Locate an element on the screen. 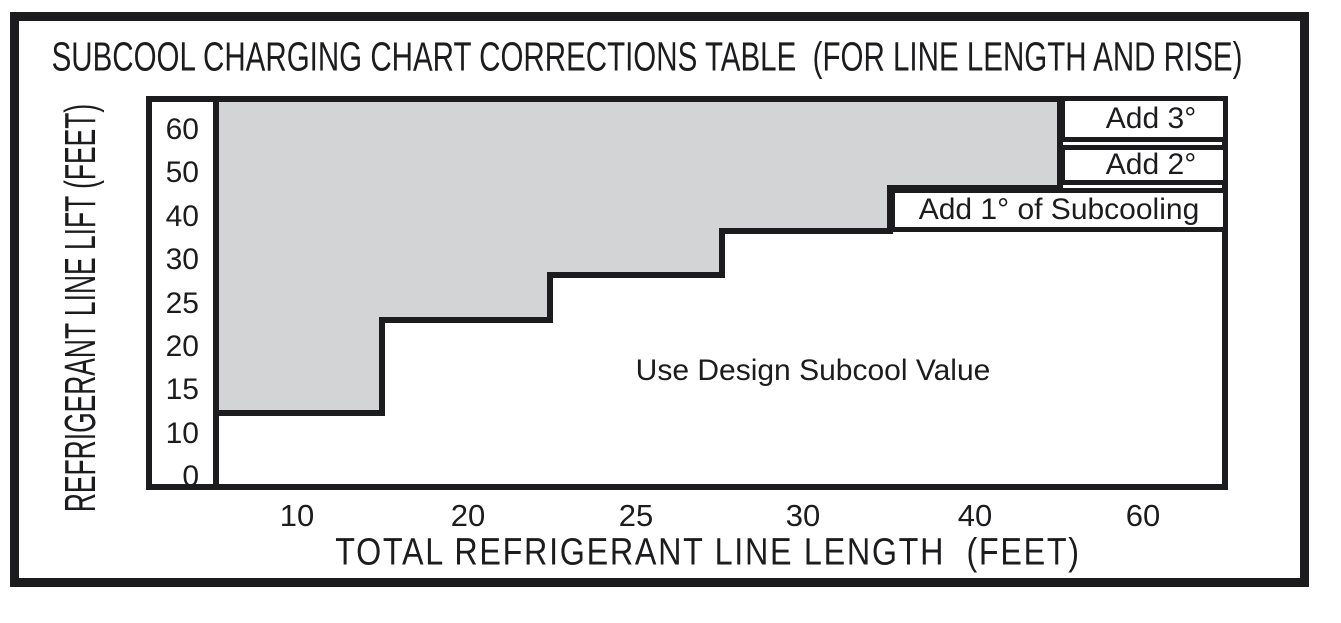 The width and height of the screenshot is (1341, 623). add-3-region-label: Add 3° is located at coordinates (1144, 119).